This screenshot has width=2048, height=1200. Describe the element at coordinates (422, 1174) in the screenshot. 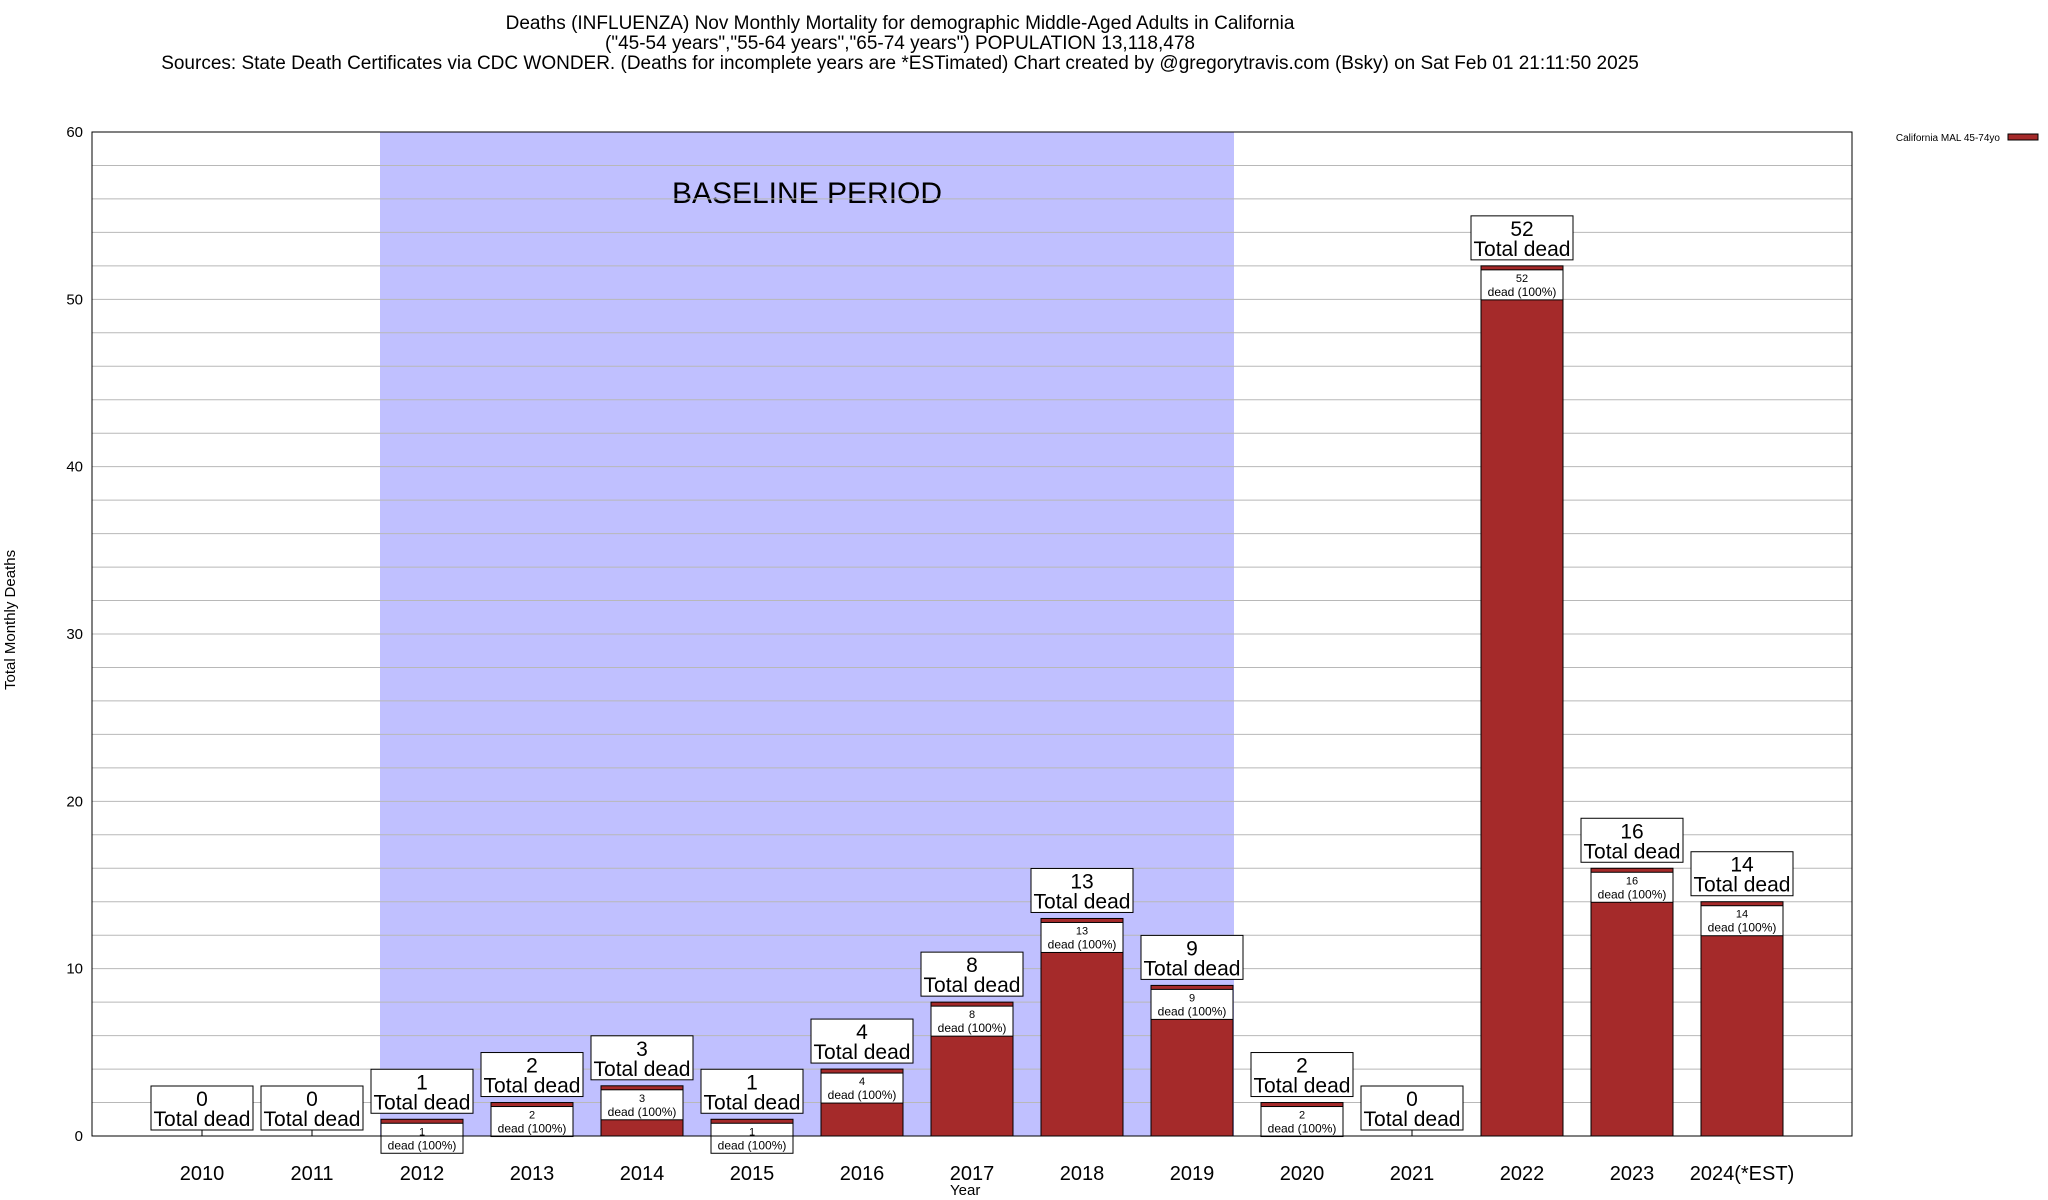

I see `x-tick-label: 2012` at that location.